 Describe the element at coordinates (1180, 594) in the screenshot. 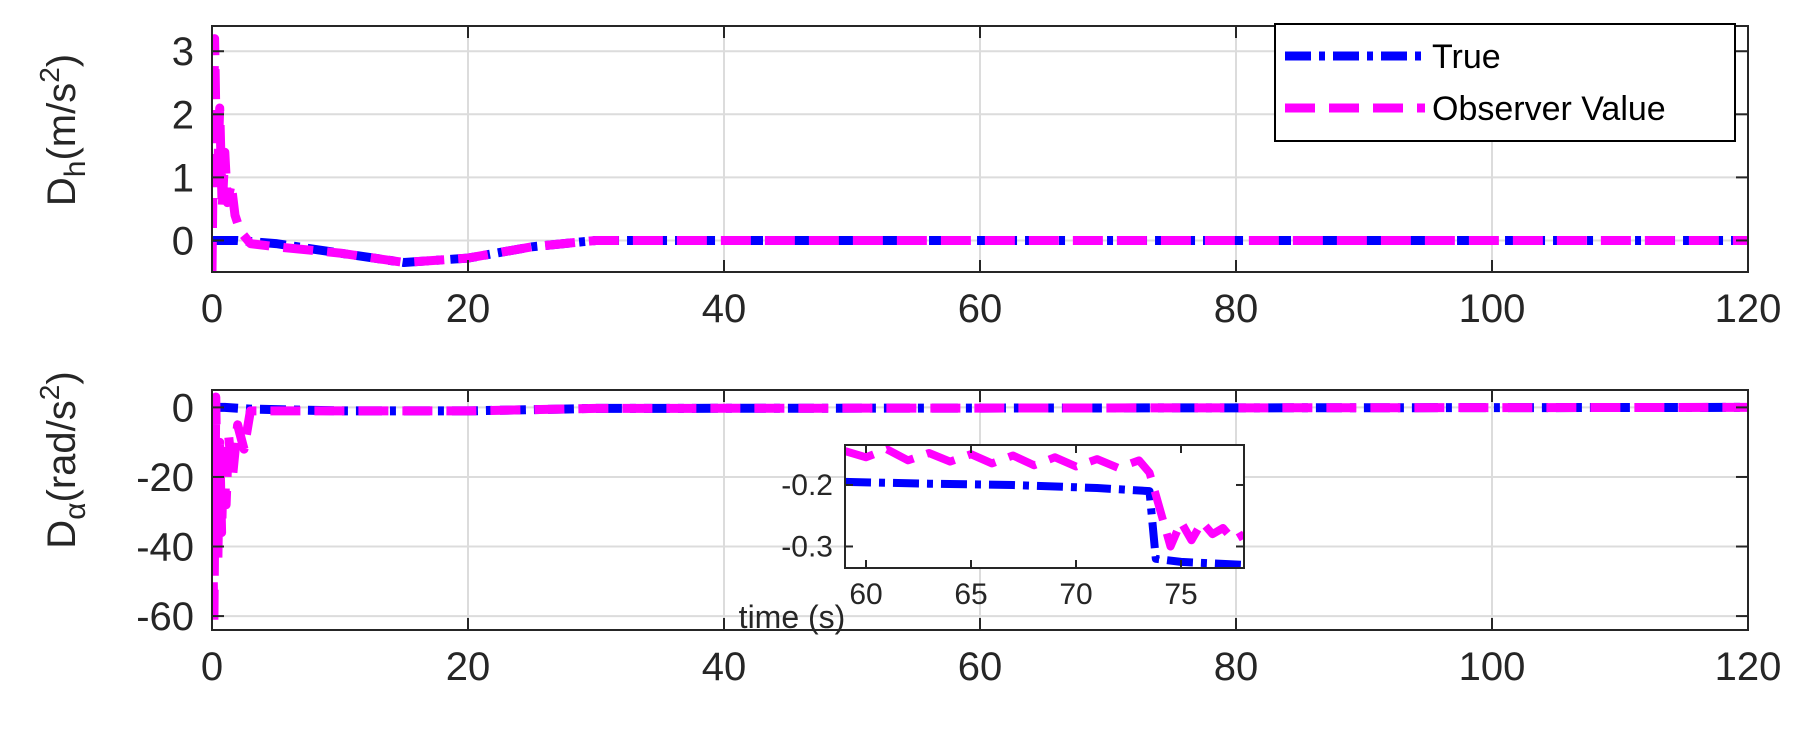

I see `x-tick-label: 75` at that location.